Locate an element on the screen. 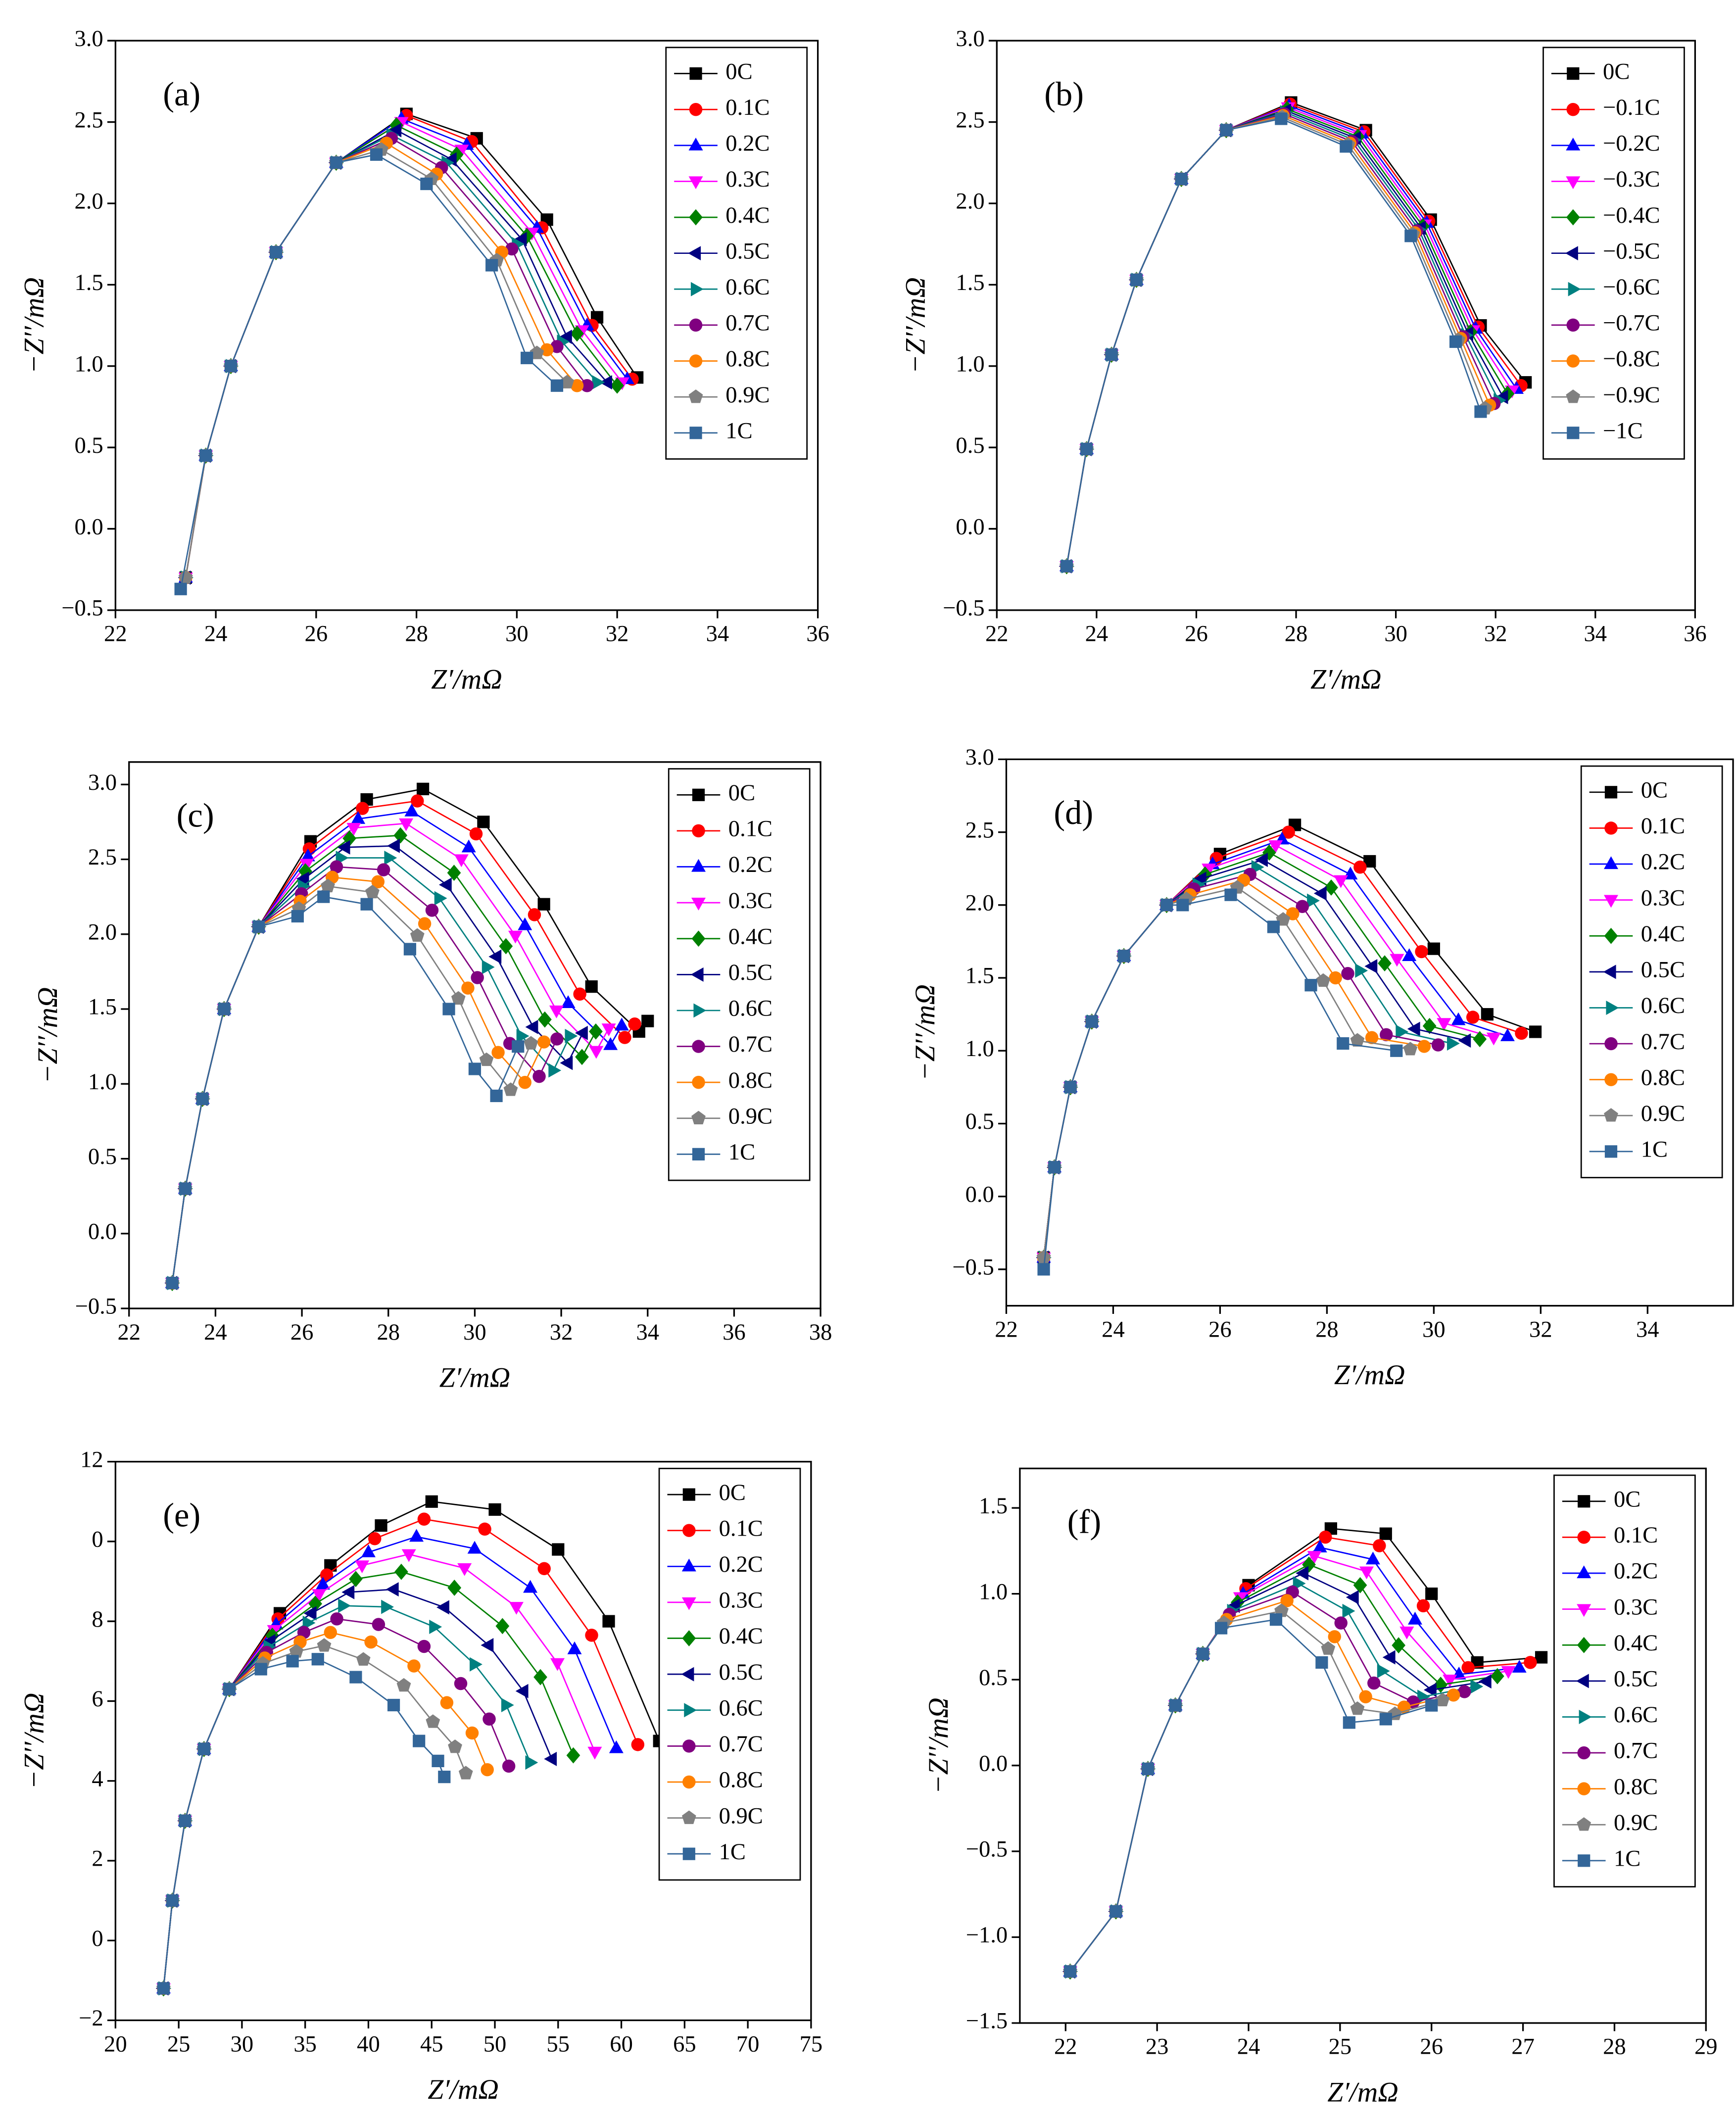 This screenshot has height=2122, width=1736. x-tick-label: 25 is located at coordinates (1340, 2047).